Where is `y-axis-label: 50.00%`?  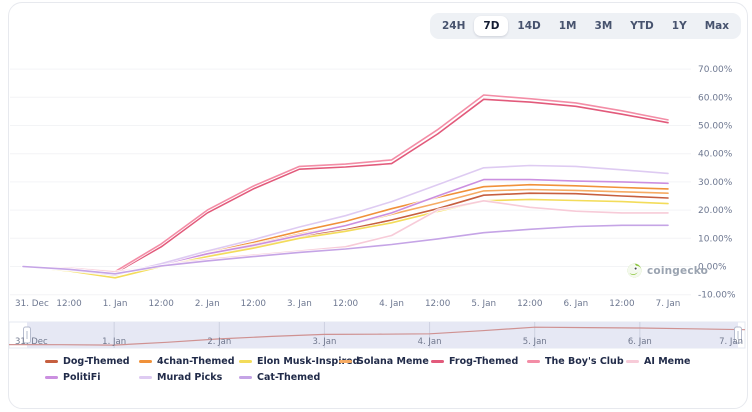 y-axis-label: 50.00% is located at coordinates (715, 127).